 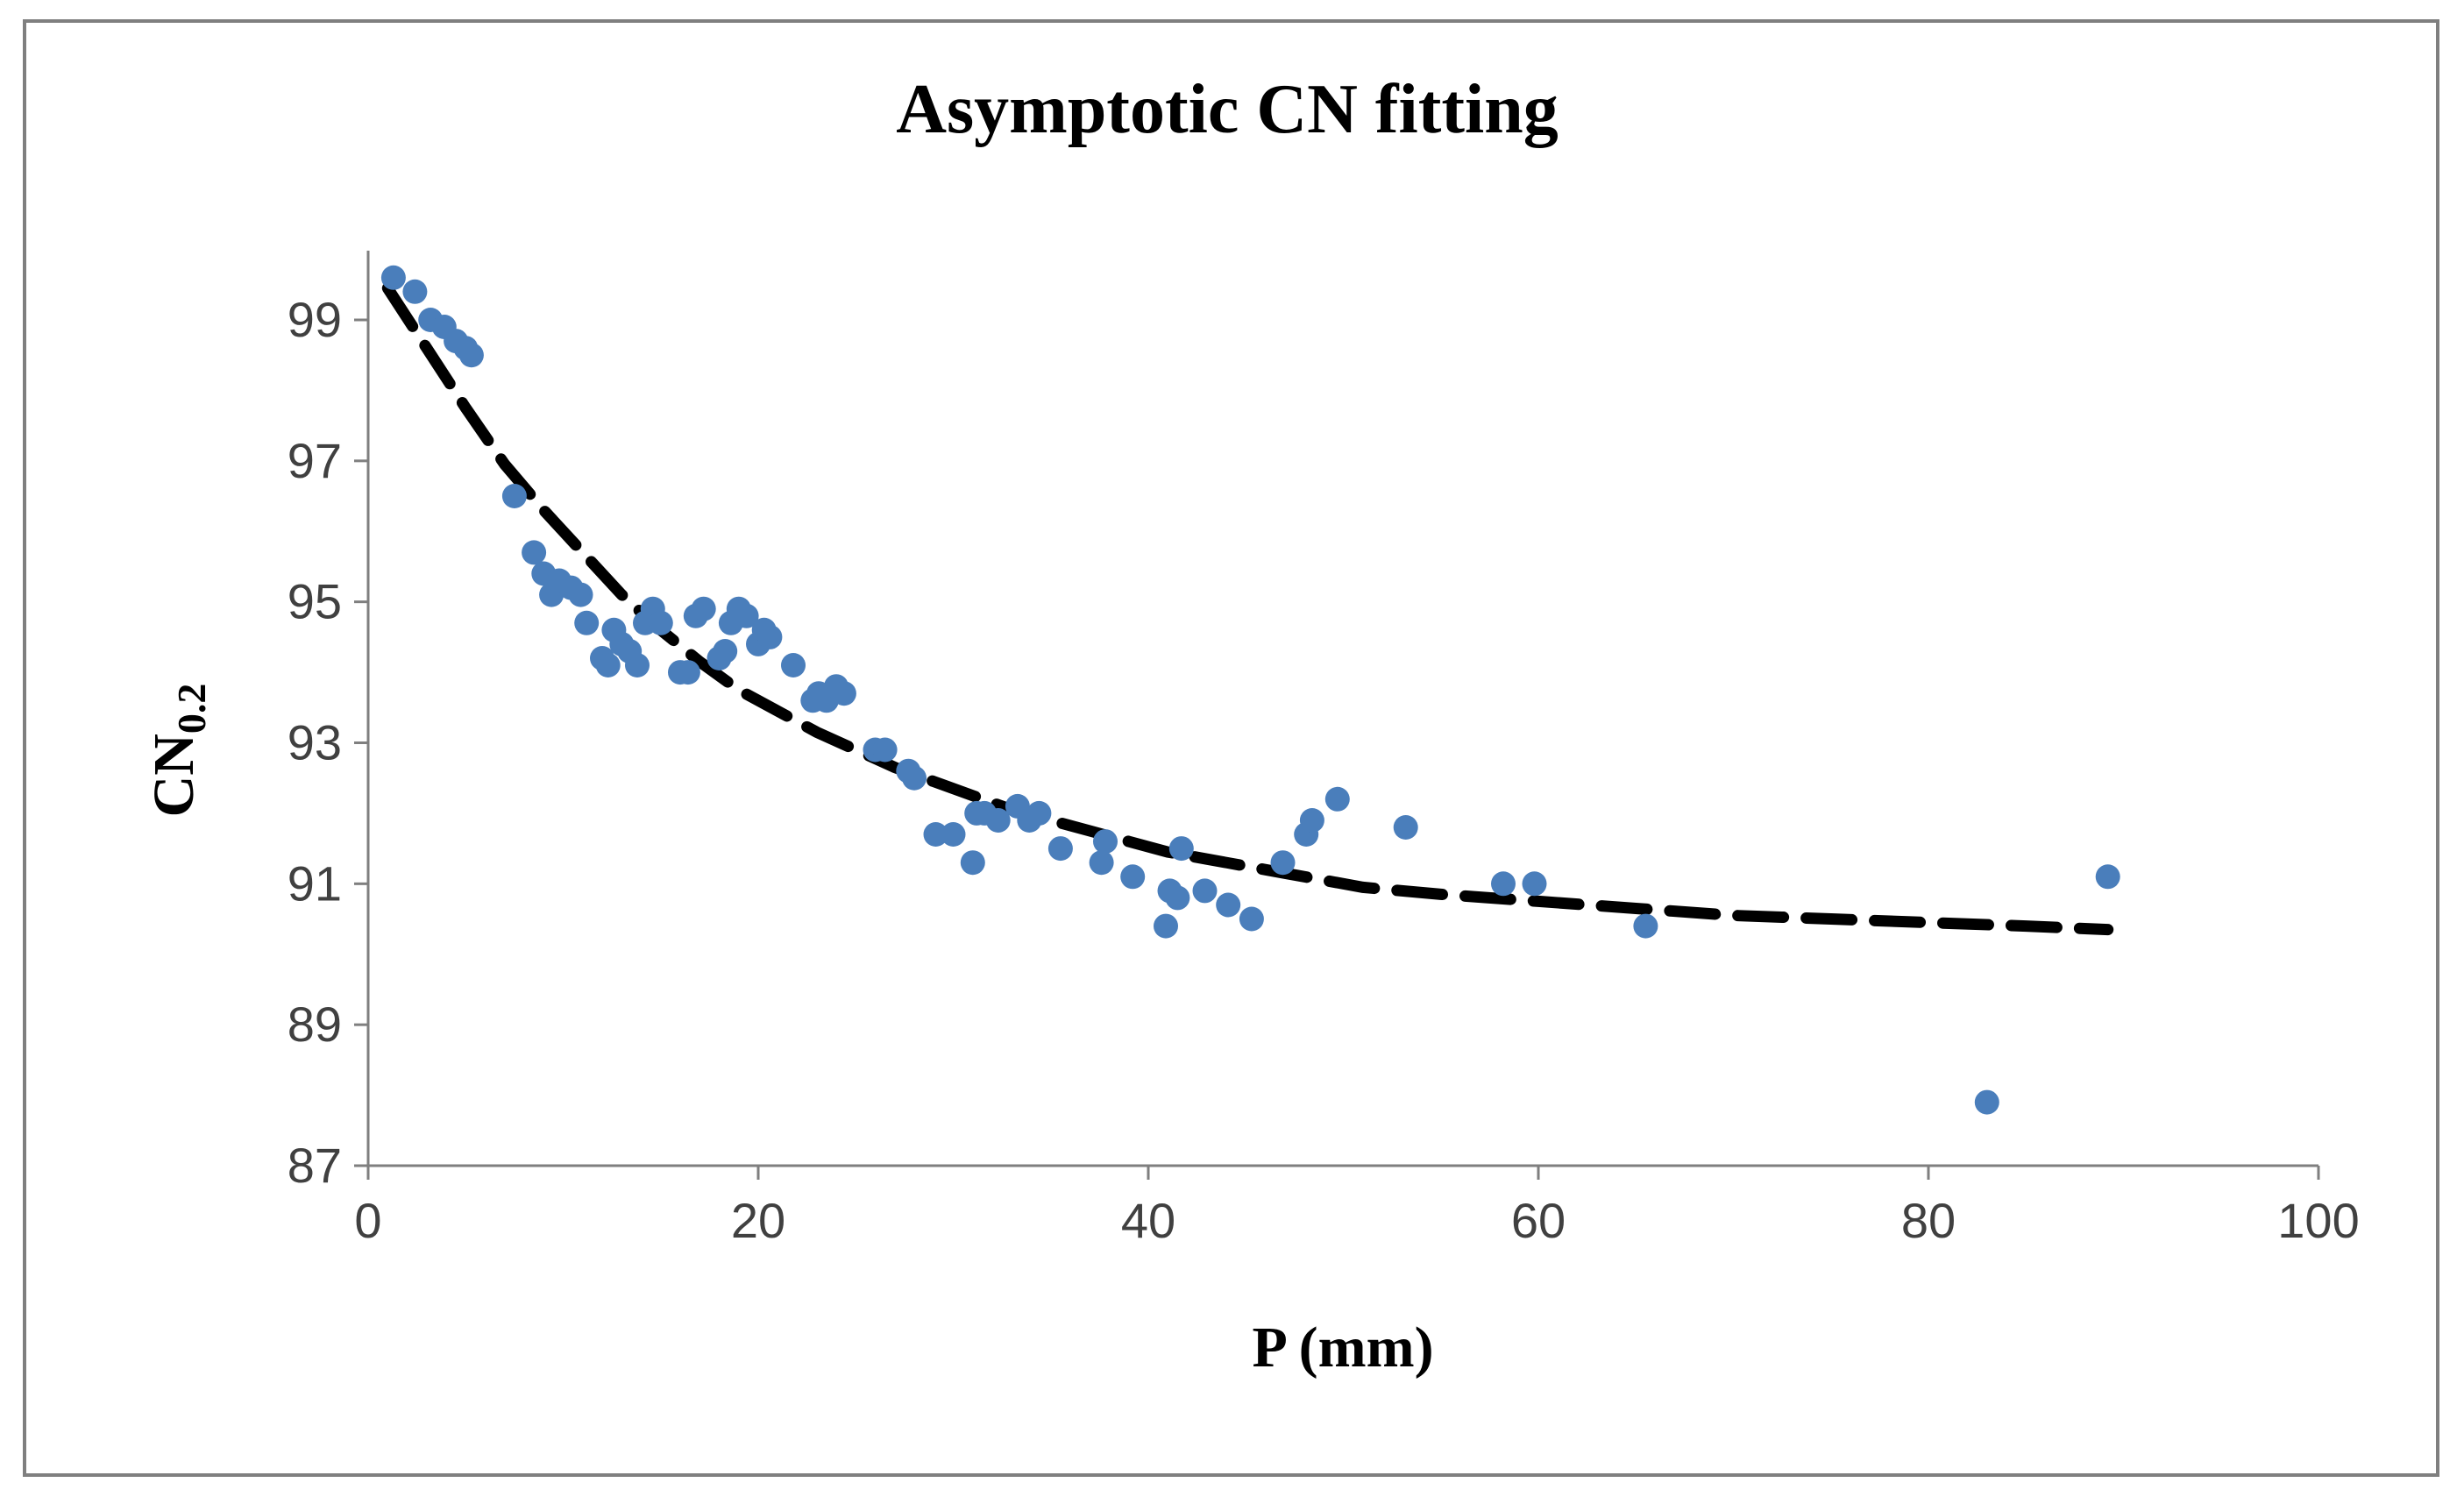 I want to click on x-tick-labels: 0 20 40 60 80 100, so click(x=1356, y=1220).